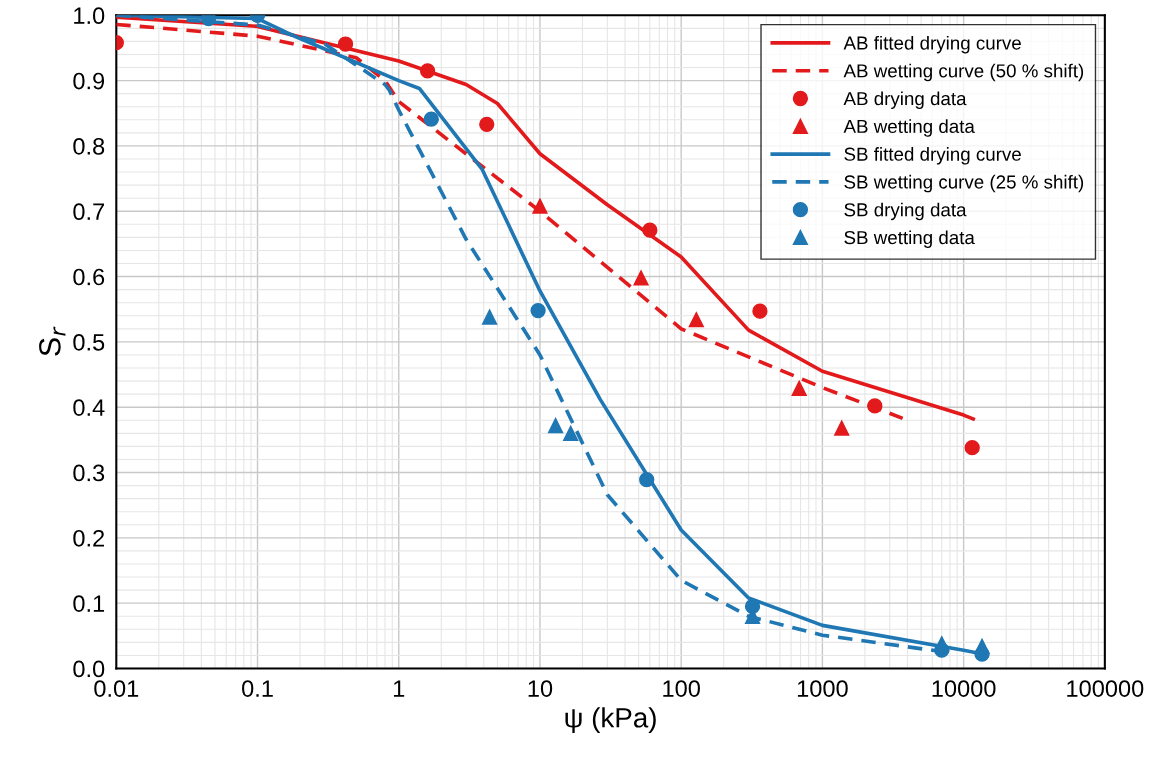  Describe the element at coordinates (89, 81) in the screenshot. I see `y-tick-label: 0.9` at that location.